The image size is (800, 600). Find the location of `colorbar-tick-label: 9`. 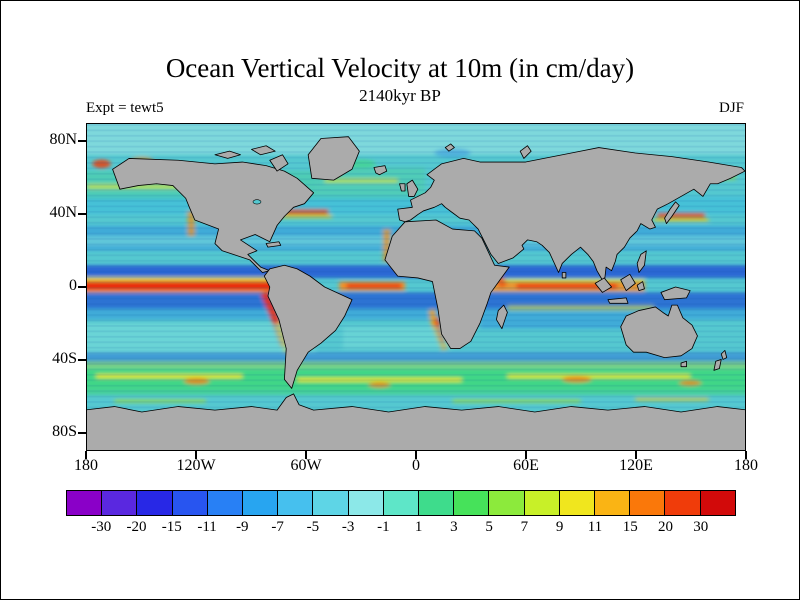

colorbar-tick-label: 9 is located at coordinates (559, 527).